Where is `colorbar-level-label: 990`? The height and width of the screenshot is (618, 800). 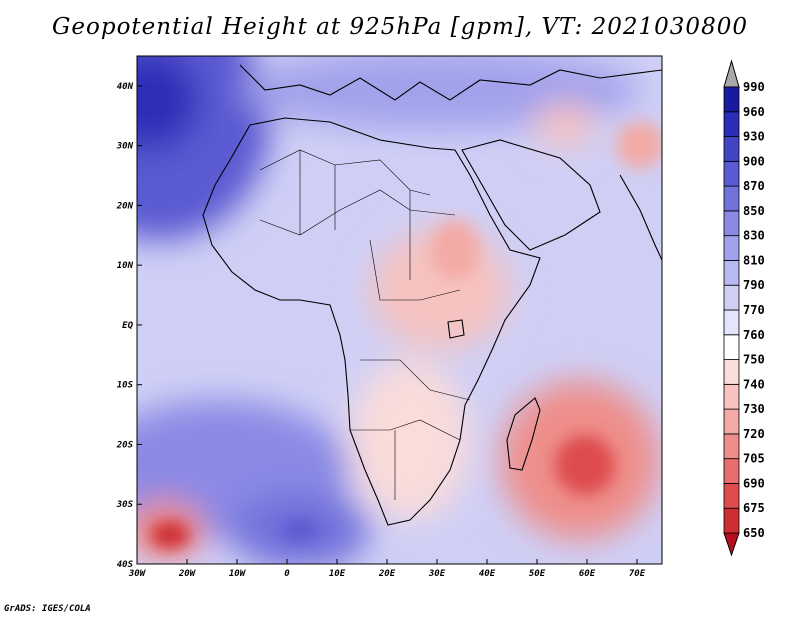
colorbar-level-label: 990 is located at coordinates (754, 87).